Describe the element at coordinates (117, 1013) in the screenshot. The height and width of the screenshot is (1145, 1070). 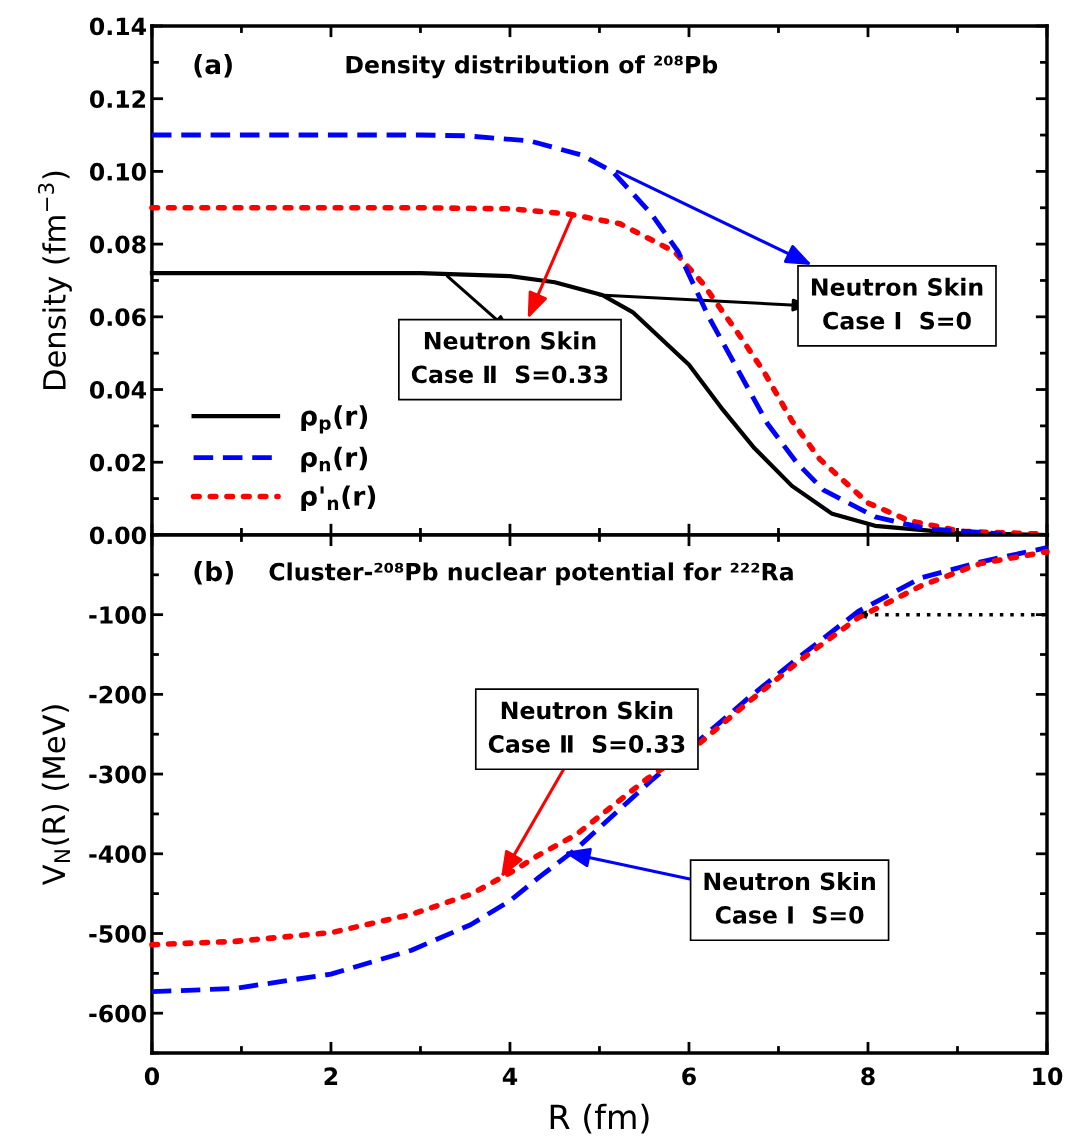
I see `y-tick-label: -600` at that location.